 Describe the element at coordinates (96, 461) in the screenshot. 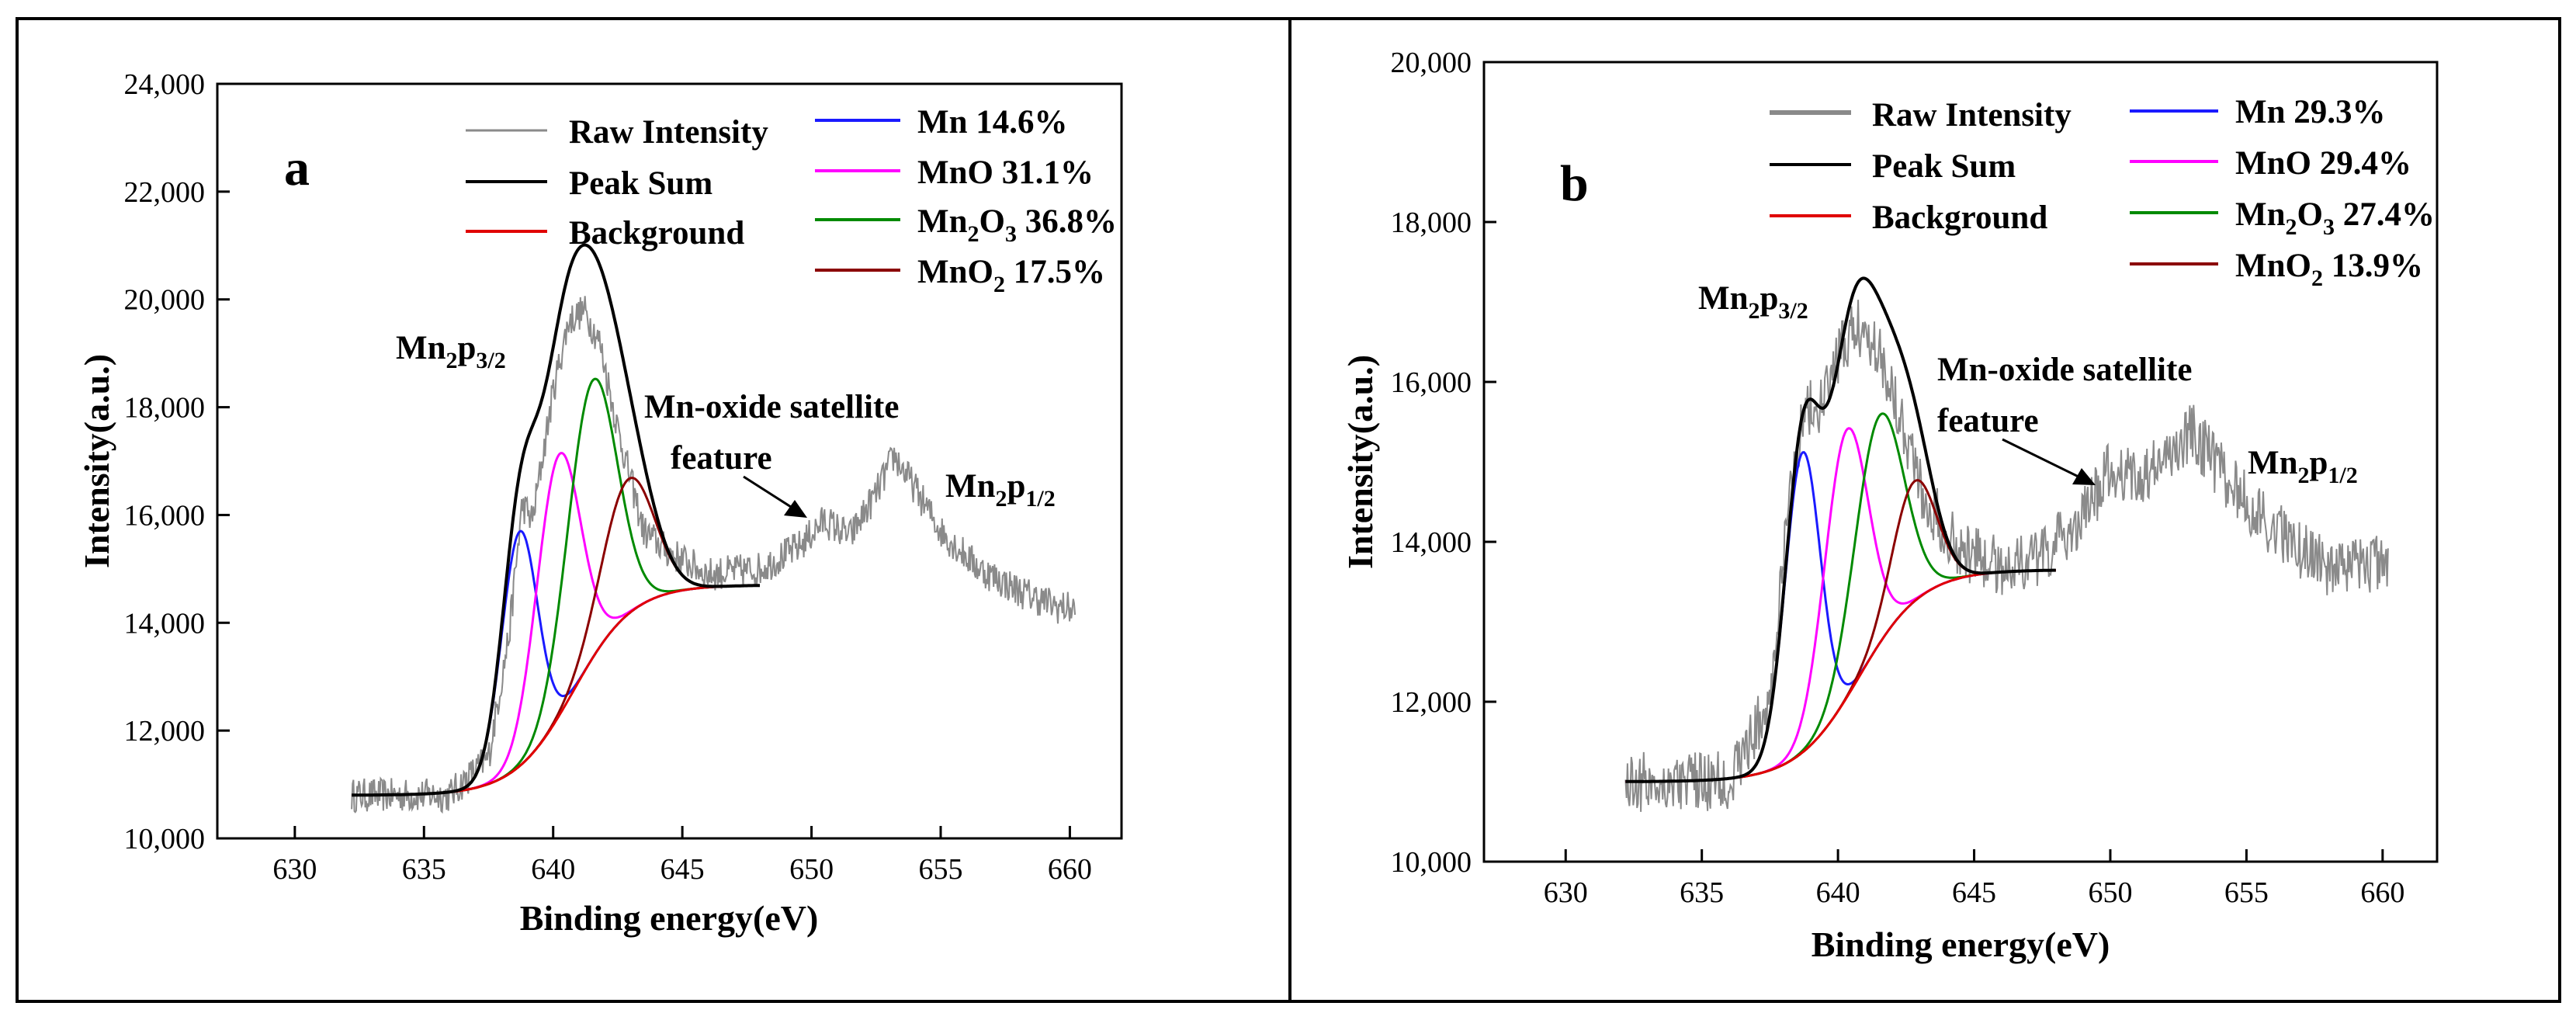

I see `panel-a-ylabel: Intensity(a.u.)` at that location.